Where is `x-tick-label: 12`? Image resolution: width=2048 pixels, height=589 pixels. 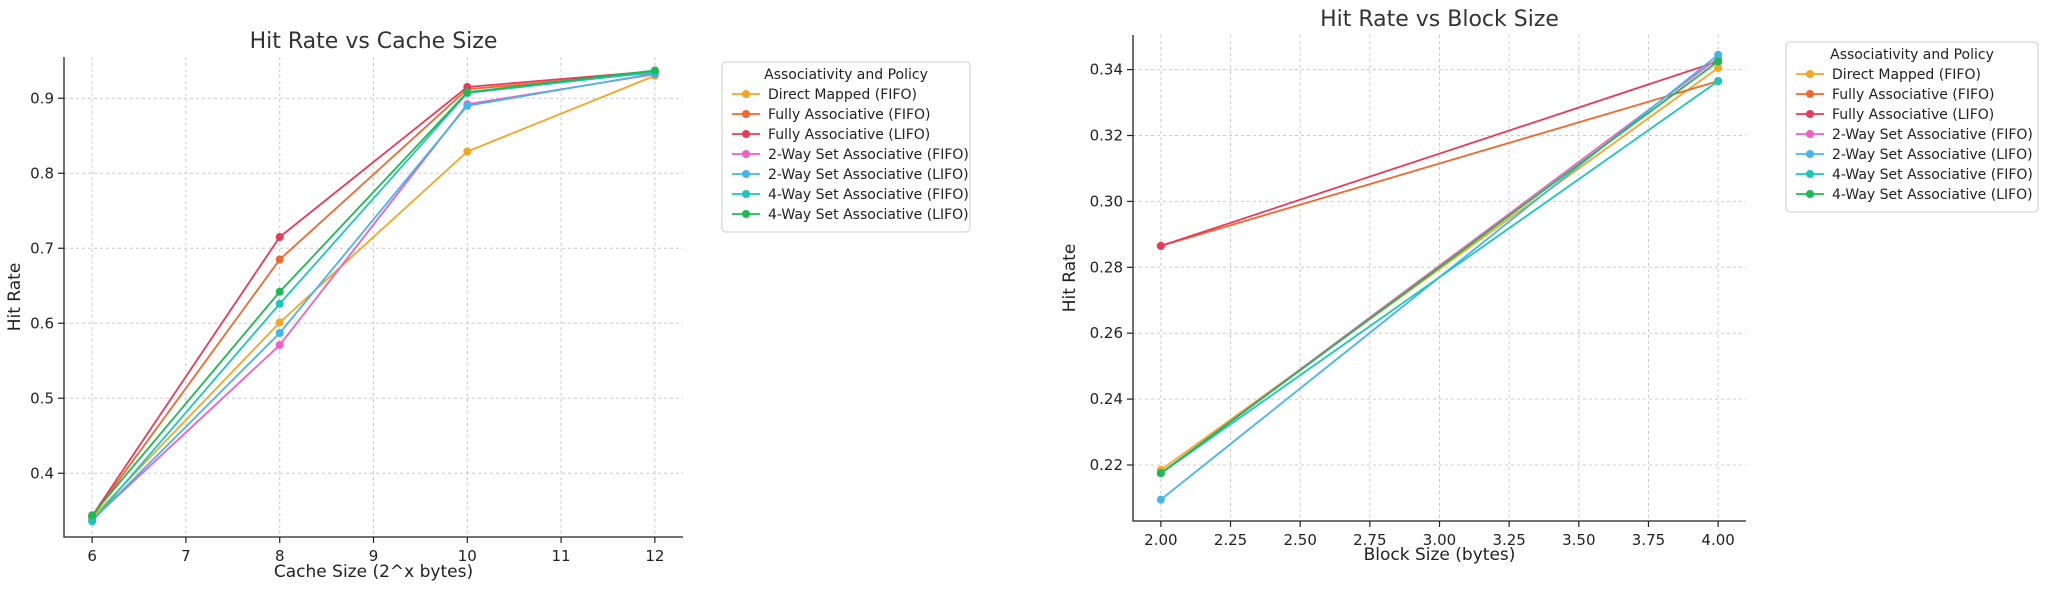
x-tick-label: 12 is located at coordinates (654, 556).